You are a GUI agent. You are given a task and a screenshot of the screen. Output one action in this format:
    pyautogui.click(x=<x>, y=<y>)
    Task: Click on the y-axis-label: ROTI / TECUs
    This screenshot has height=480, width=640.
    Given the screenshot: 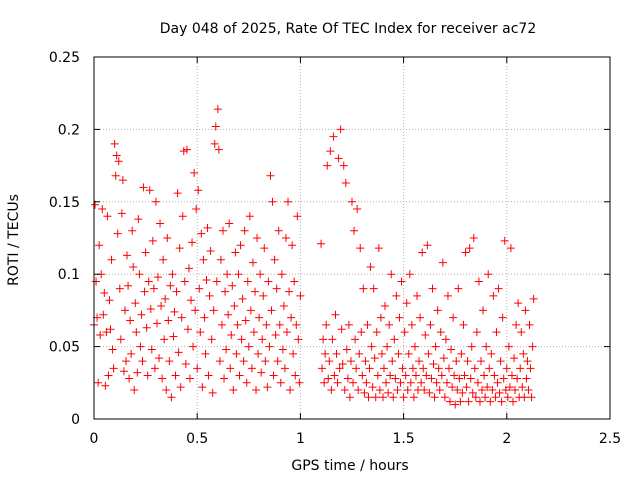 What is the action you would take?
    pyautogui.click(x=14, y=240)
    